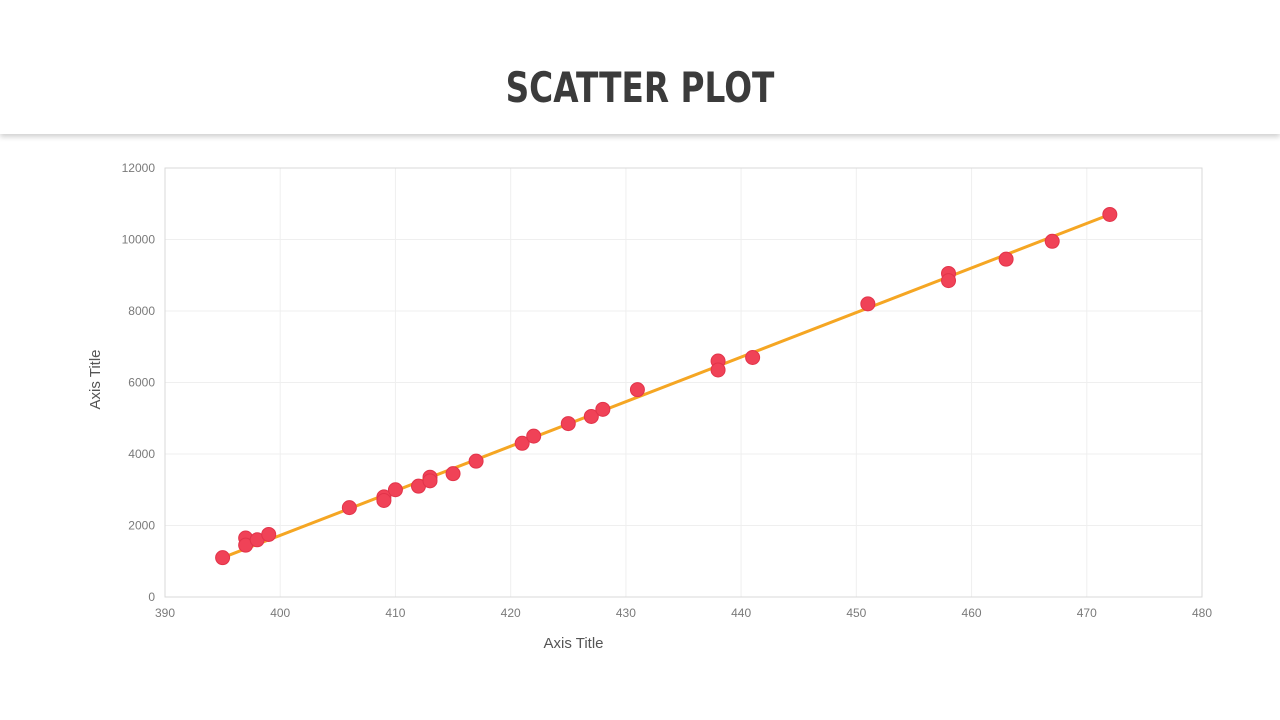 The height and width of the screenshot is (720, 1280). Describe the element at coordinates (1087, 613) in the screenshot. I see `x-tick-label: 470` at that location.